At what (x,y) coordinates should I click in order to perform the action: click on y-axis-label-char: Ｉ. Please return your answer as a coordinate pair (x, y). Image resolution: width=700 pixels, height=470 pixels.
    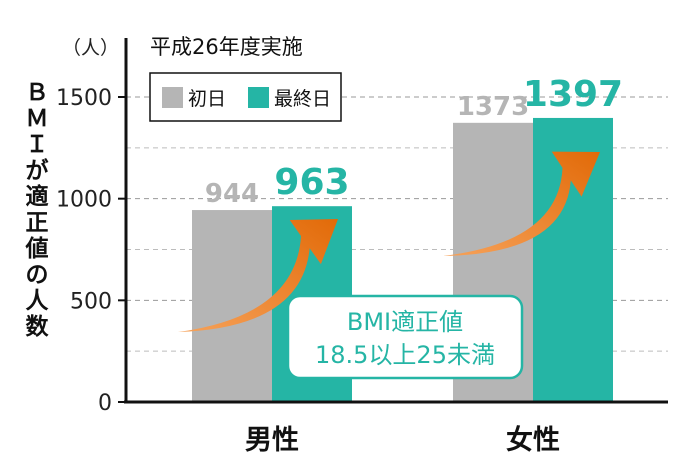
    Looking at the image, I should click on (37, 145).